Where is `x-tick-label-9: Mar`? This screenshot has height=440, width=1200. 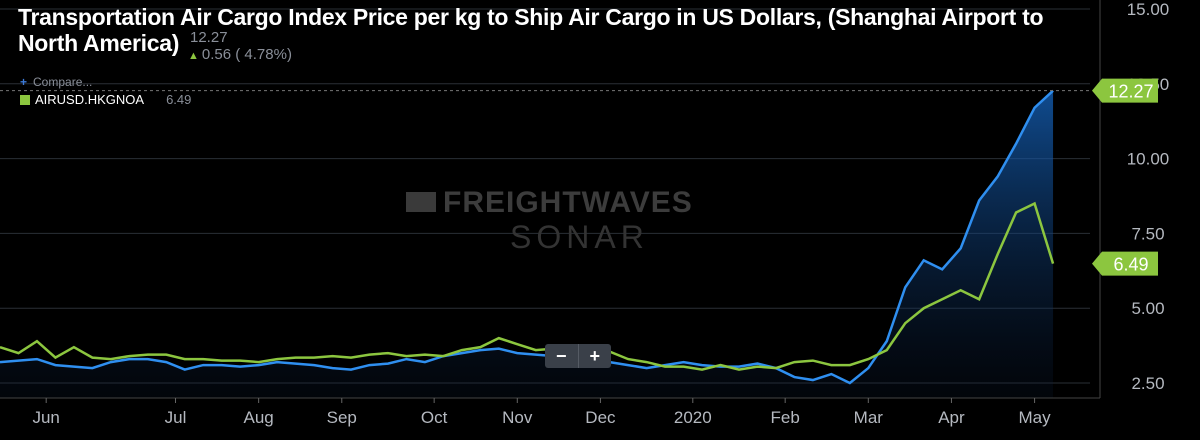
x-tick-label-9: Mar is located at coordinates (869, 417).